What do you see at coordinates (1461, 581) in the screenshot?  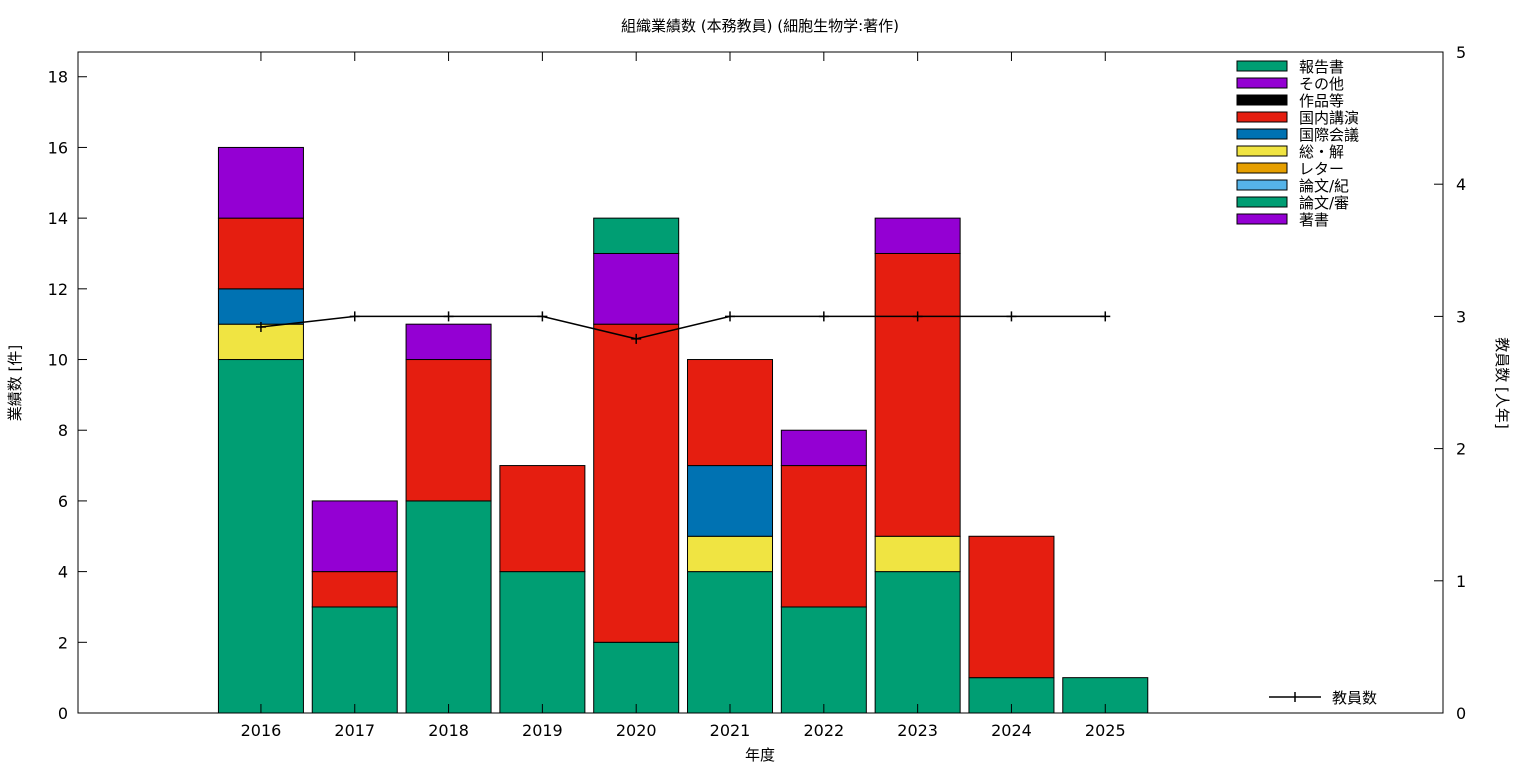 I see `y2-tick-label: 1` at bounding box center [1461, 581].